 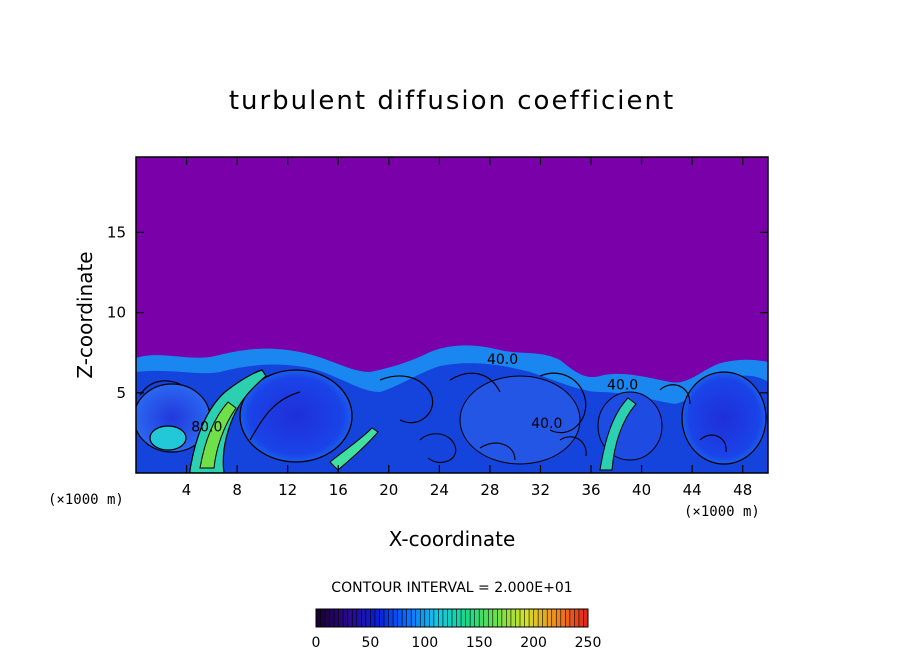 I want to click on colorbar-tick-label: 250, so click(x=588, y=643).